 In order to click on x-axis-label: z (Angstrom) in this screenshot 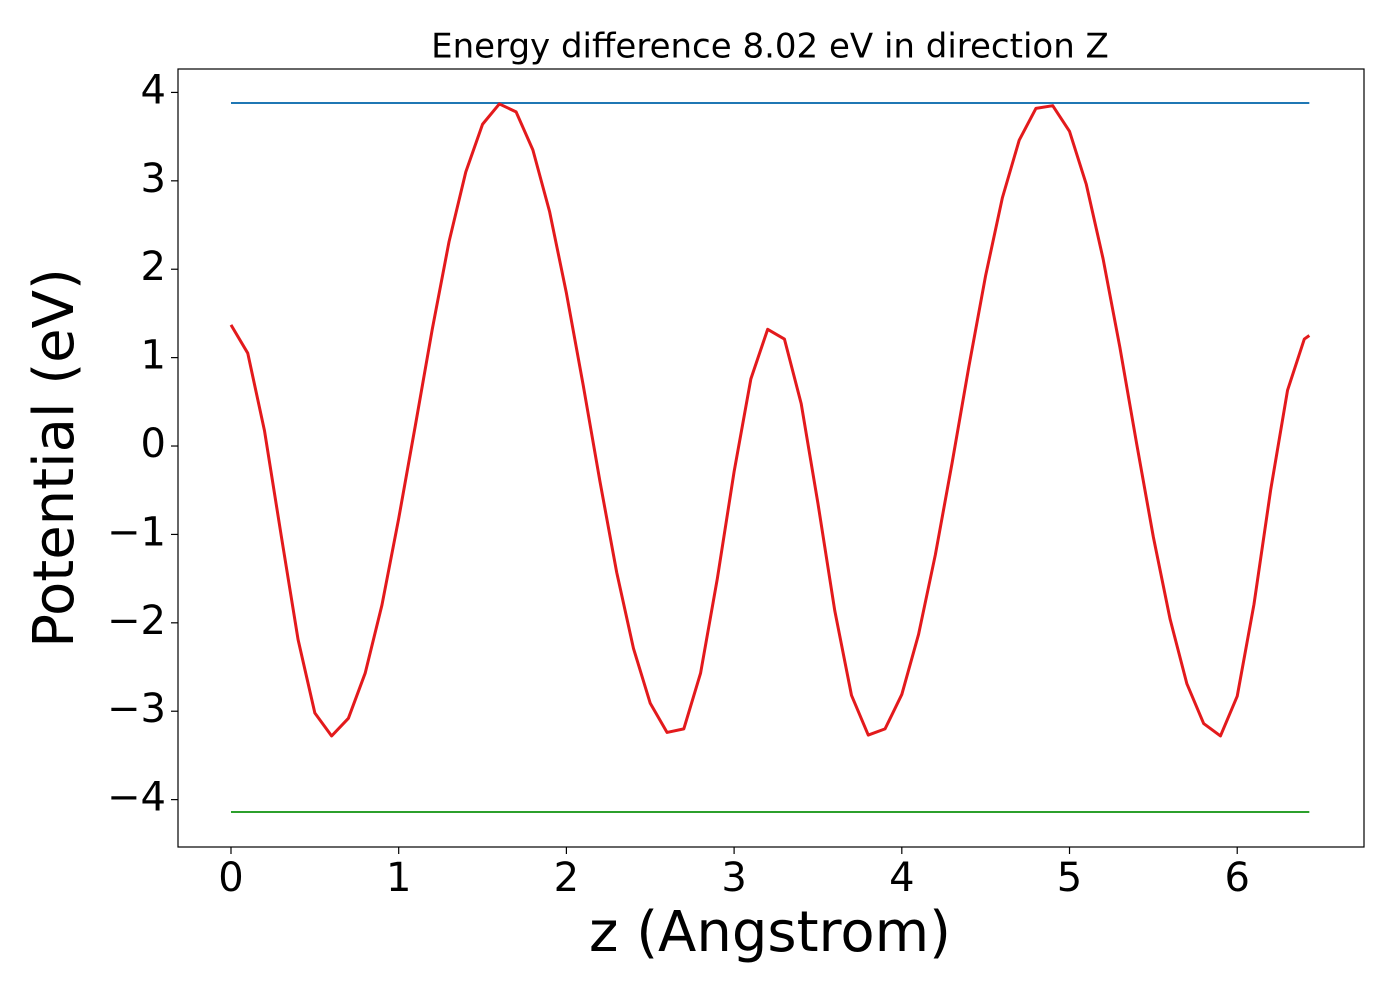, I will do `click(770, 932)`.